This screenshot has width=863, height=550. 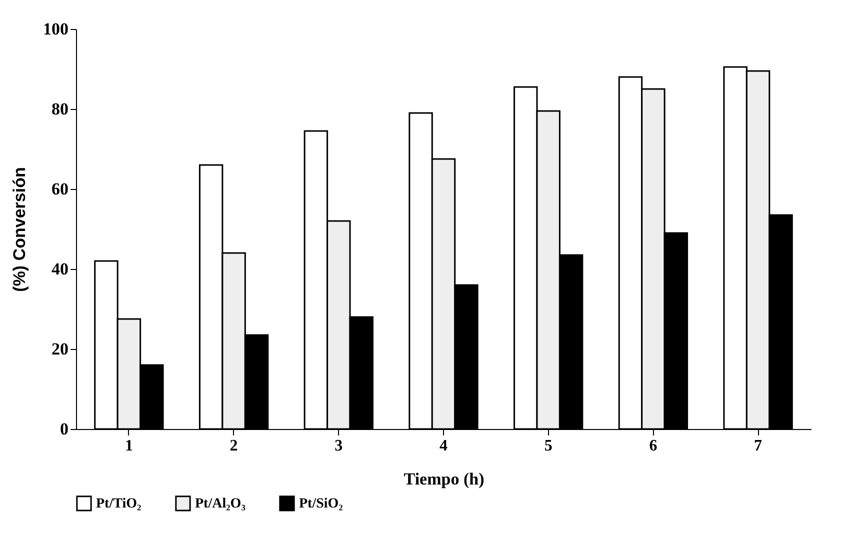 I want to click on y-tick-label: 100, so click(x=55, y=29).